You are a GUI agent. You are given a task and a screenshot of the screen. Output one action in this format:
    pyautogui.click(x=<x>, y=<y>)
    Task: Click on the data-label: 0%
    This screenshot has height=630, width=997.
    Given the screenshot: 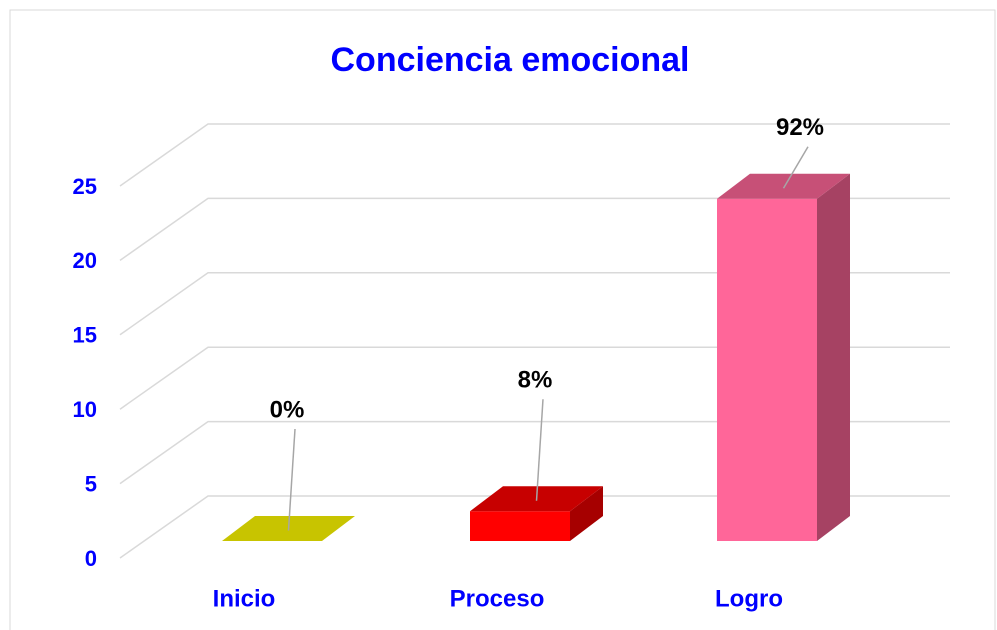 What is the action you would take?
    pyautogui.click(x=287, y=409)
    